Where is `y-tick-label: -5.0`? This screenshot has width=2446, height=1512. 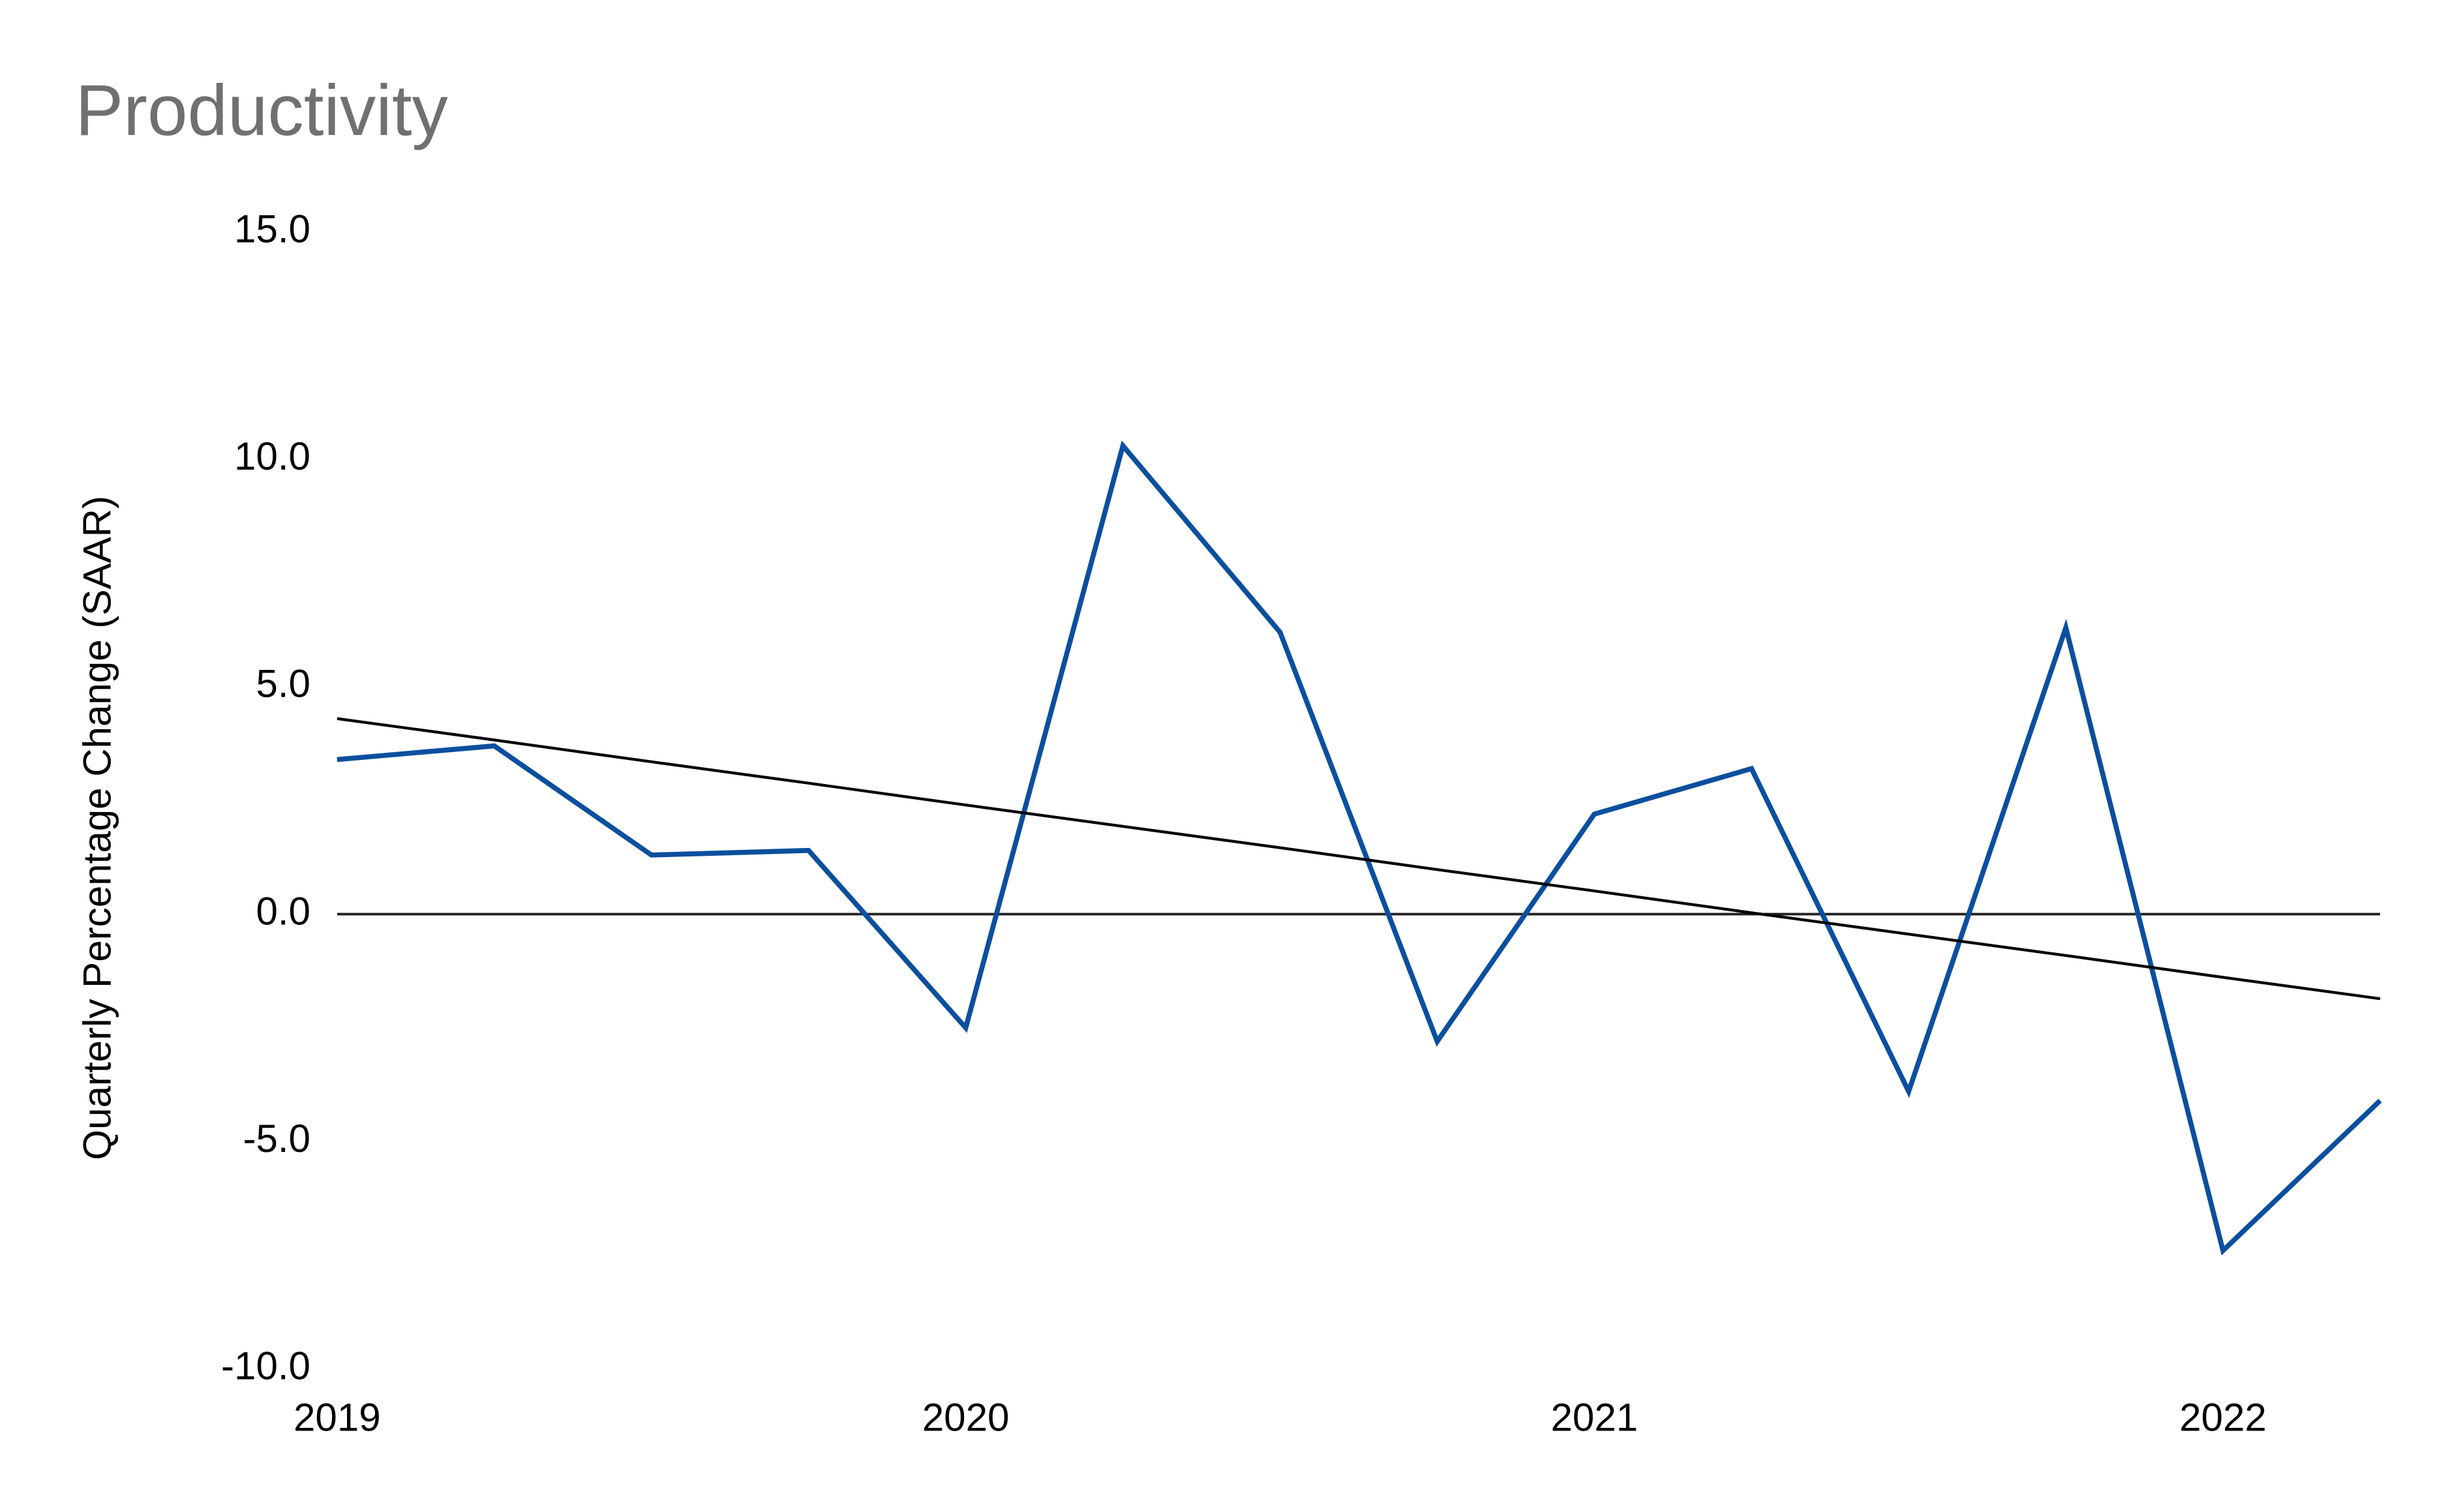
y-tick-label: -5.0 is located at coordinates (276, 1138).